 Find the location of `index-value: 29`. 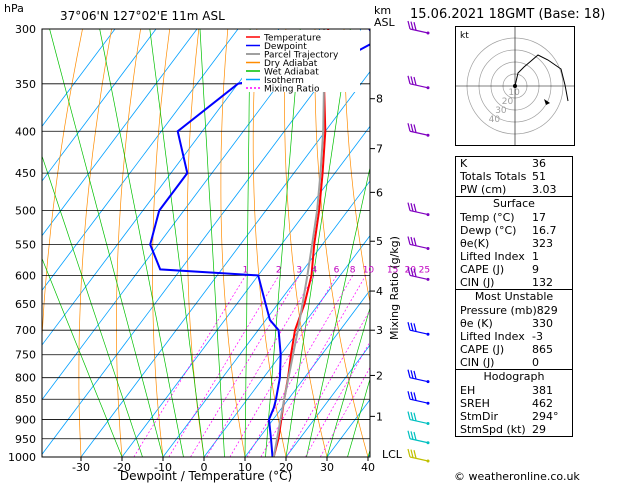

index-value: 29 is located at coordinates (539, 429).